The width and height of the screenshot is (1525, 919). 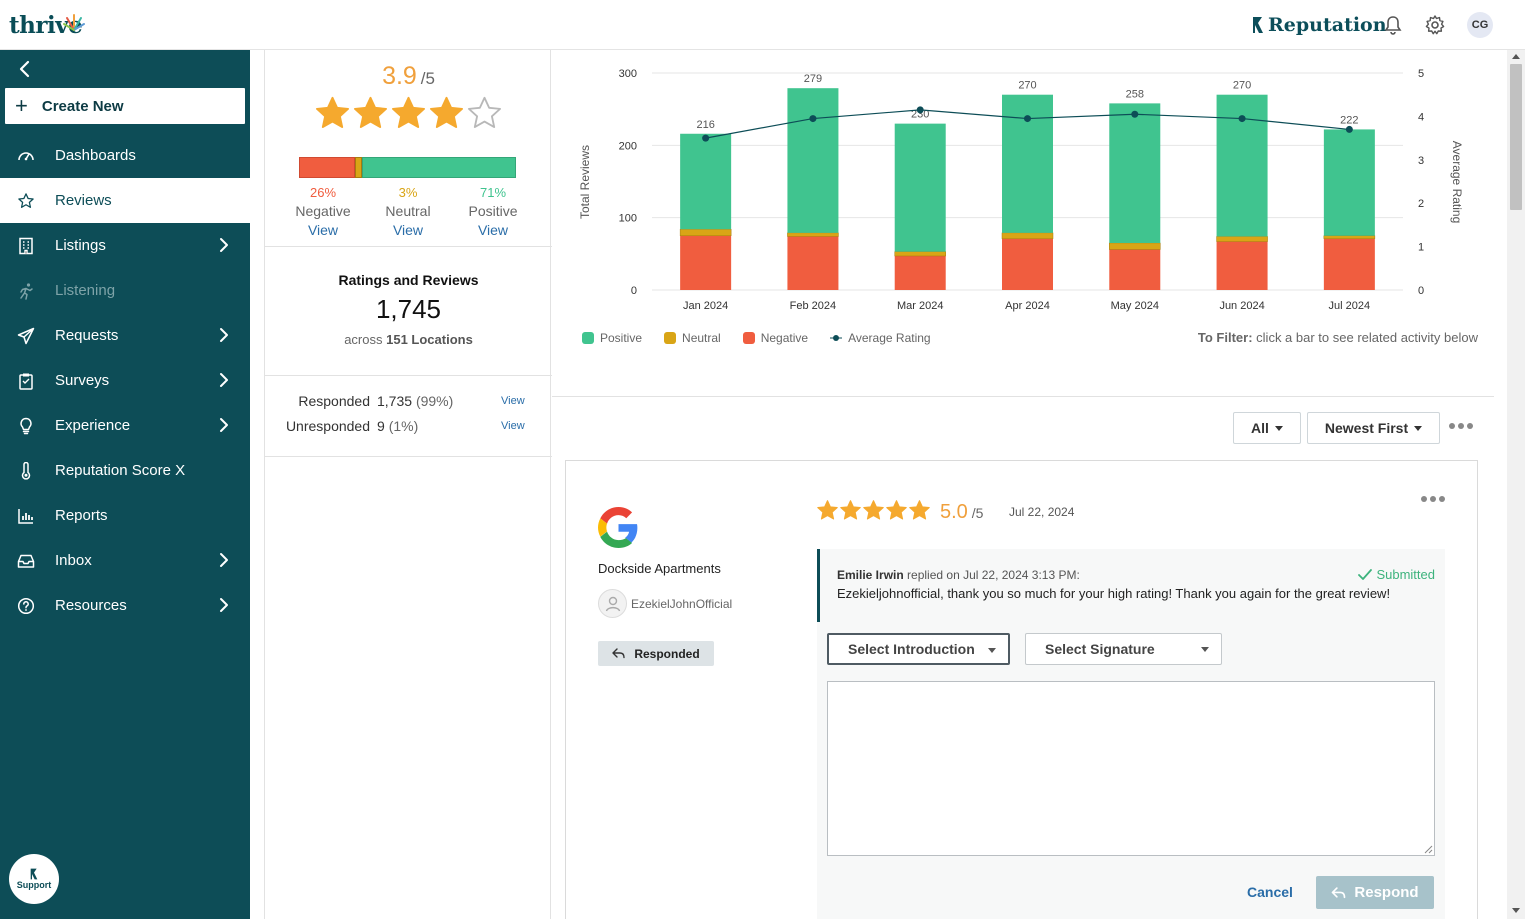 What do you see at coordinates (1027, 235) in the screenshot?
I see `bar-neutral-apr-2024` at bounding box center [1027, 235].